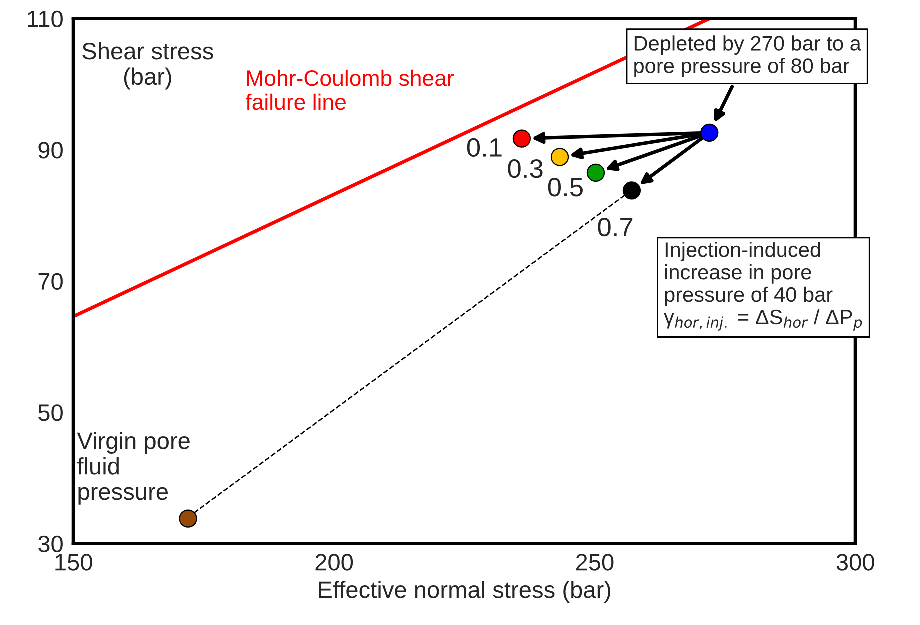  Describe the element at coordinates (50, 413) in the screenshot. I see `y-tick-label: 50` at that location.